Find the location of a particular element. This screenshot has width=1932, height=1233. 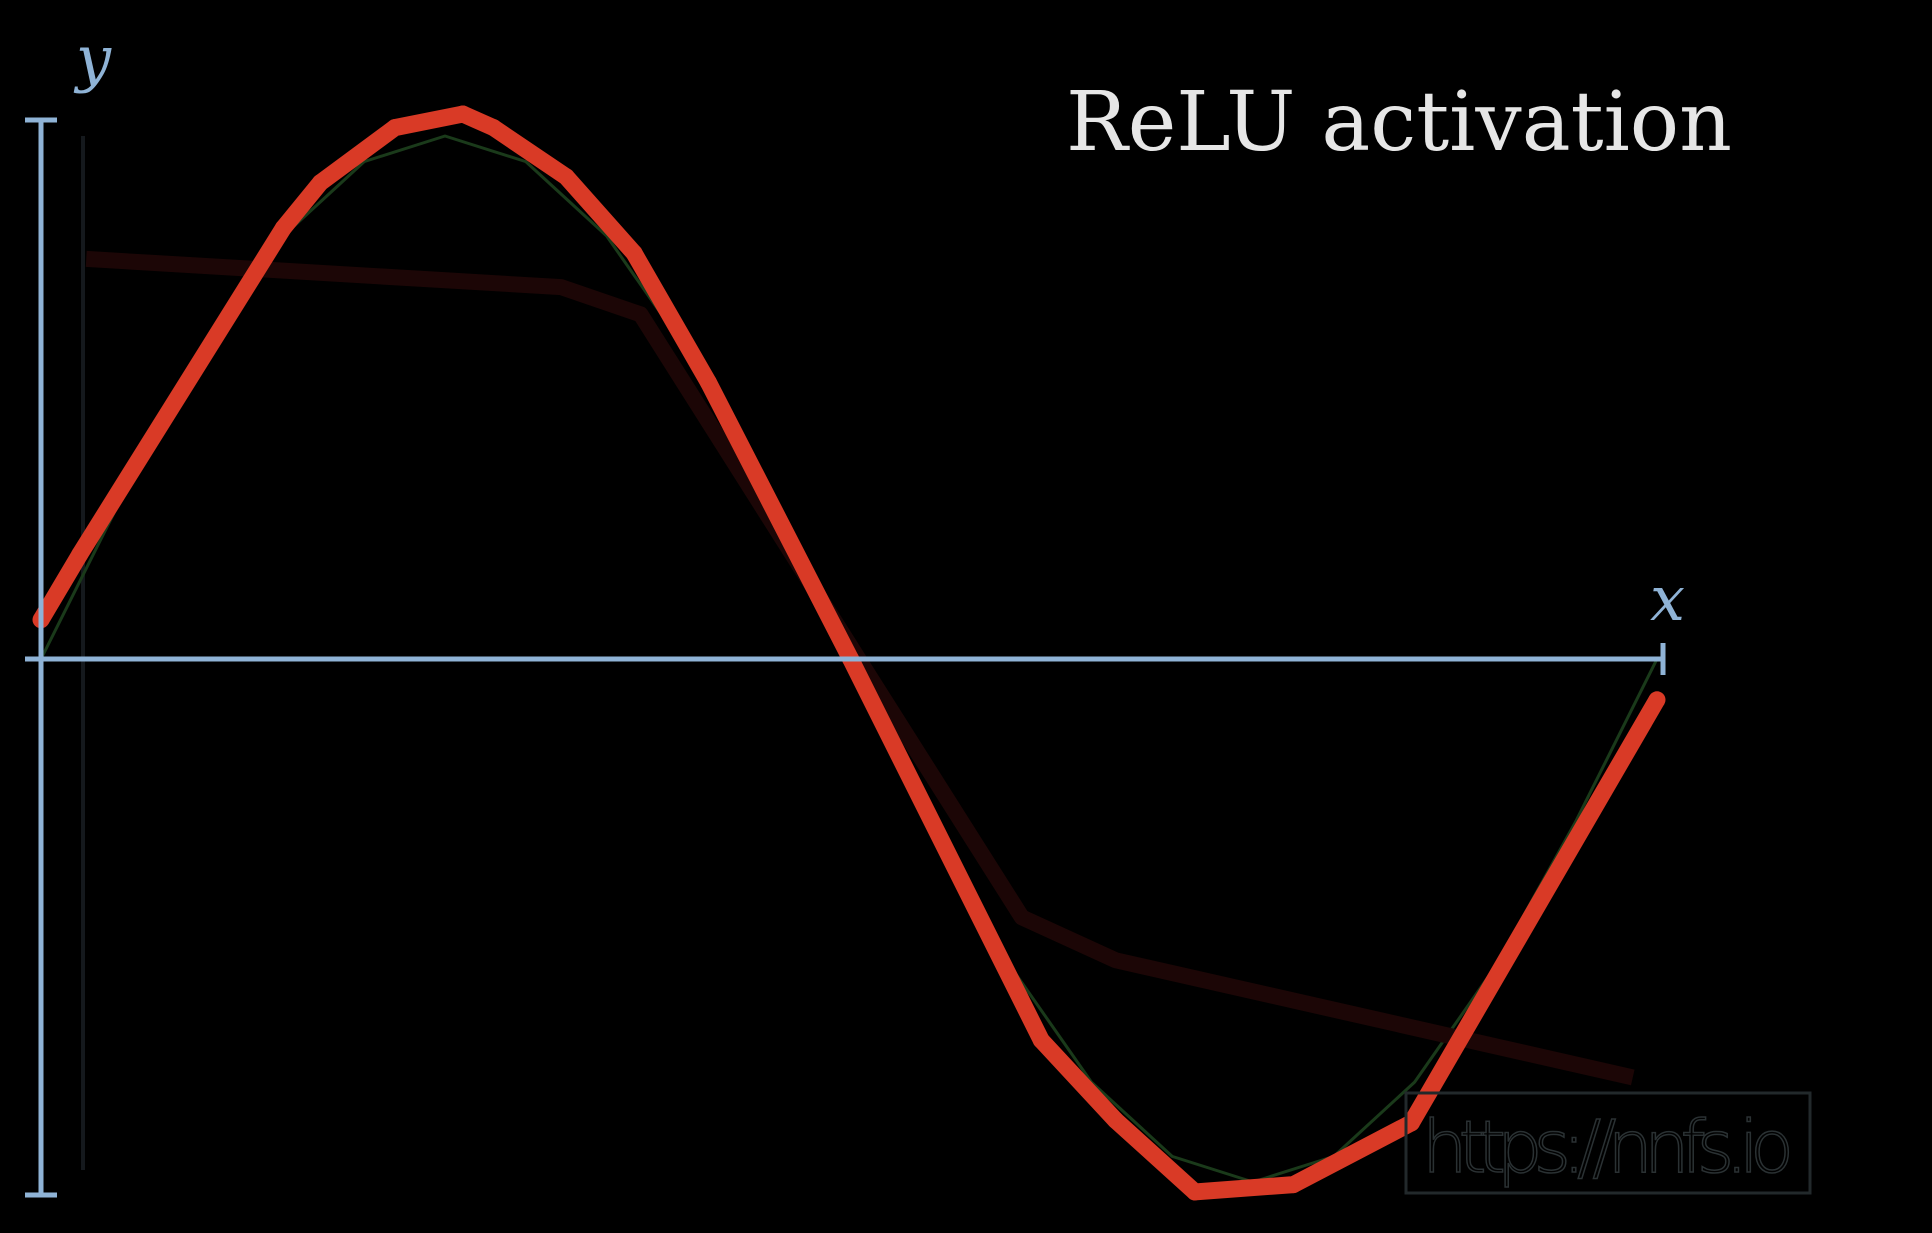

x-axis is located at coordinates (845, 659).